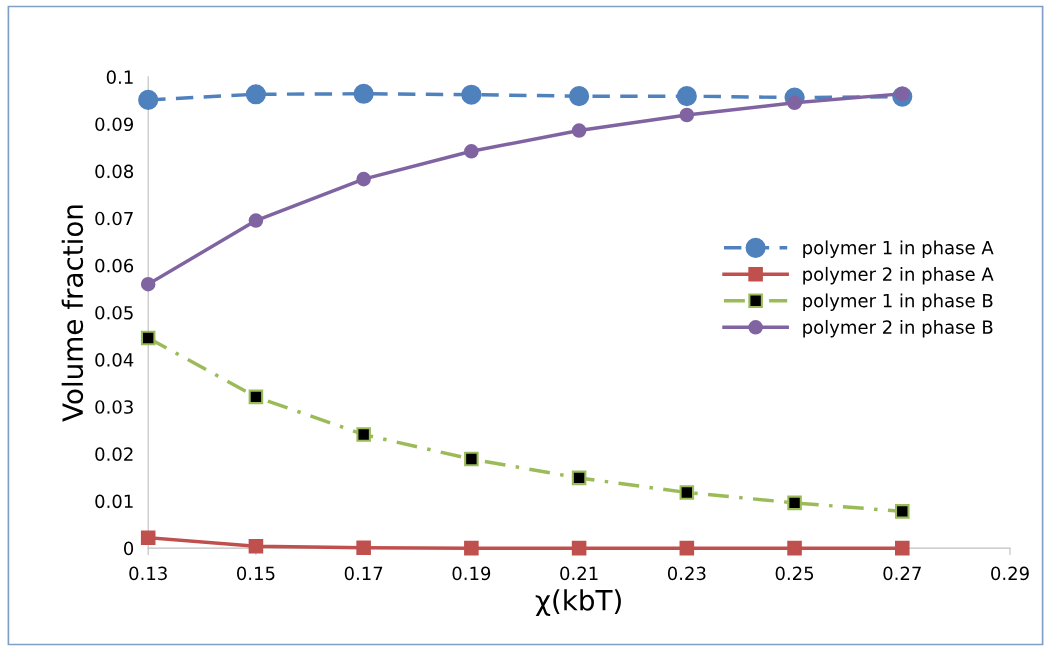  Describe the element at coordinates (898, 249) in the screenshot. I see `legend-label: polymer 1 in phase A` at that location.